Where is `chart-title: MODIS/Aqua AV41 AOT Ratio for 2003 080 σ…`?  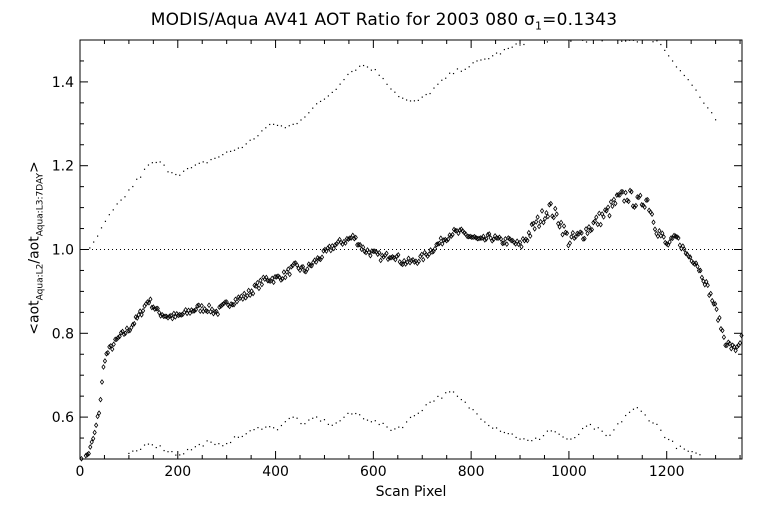
chart-title: MODIS/Aqua AV41 AOT Ratio for 2003 080 σ… is located at coordinates (384, 21).